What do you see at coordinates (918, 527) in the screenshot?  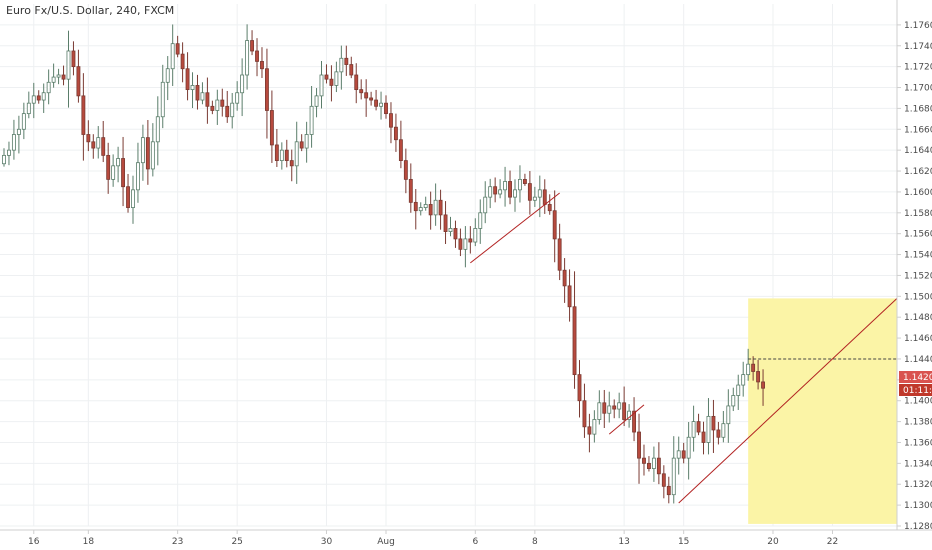 I see `price-tick-label: 1.12800` at bounding box center [918, 527].